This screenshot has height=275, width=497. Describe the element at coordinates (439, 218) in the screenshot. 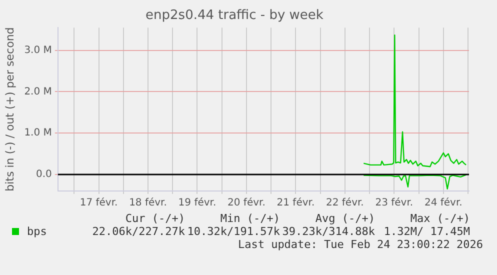

I see `text: Max (-/+)` at that location.